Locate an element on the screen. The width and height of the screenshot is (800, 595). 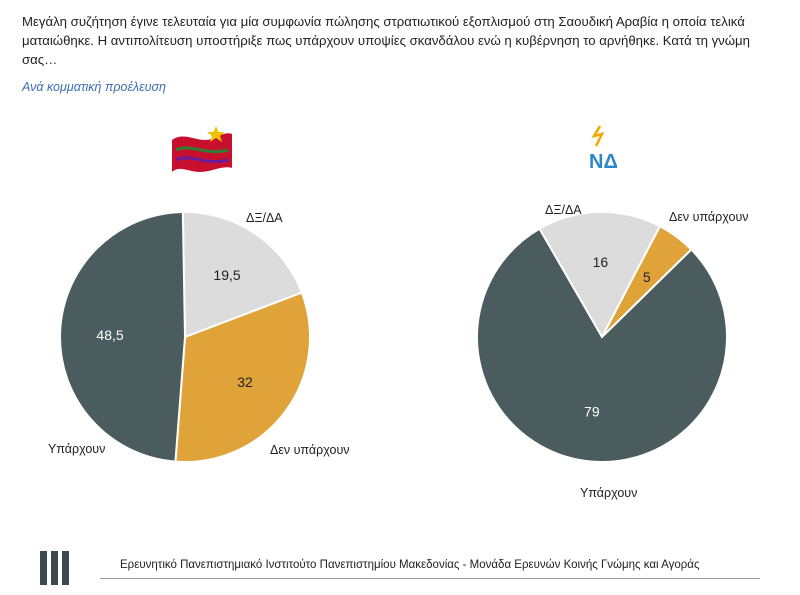
syriza-flag-icon is located at coordinates (202, 149).